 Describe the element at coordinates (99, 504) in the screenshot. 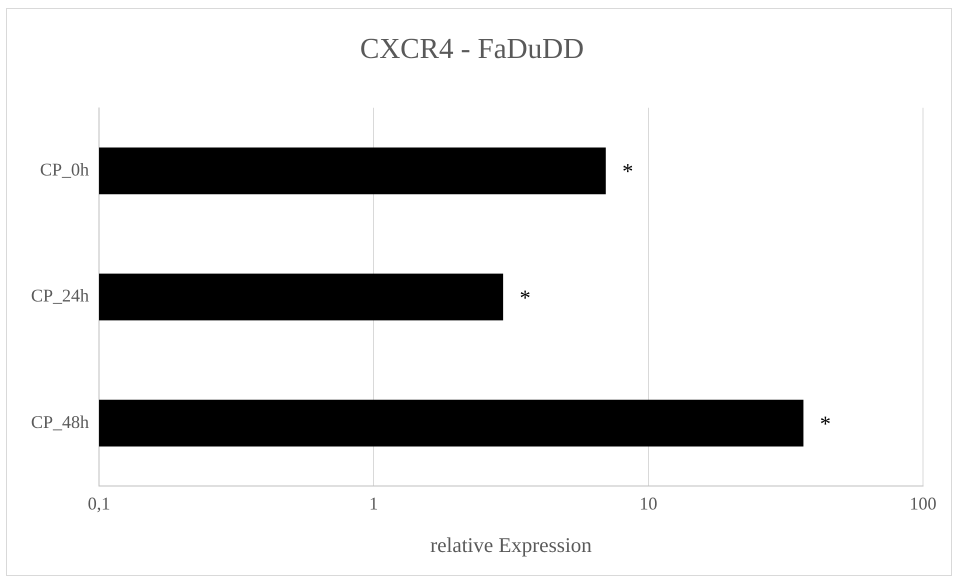

I see `x-tick-label: 0,1` at that location.